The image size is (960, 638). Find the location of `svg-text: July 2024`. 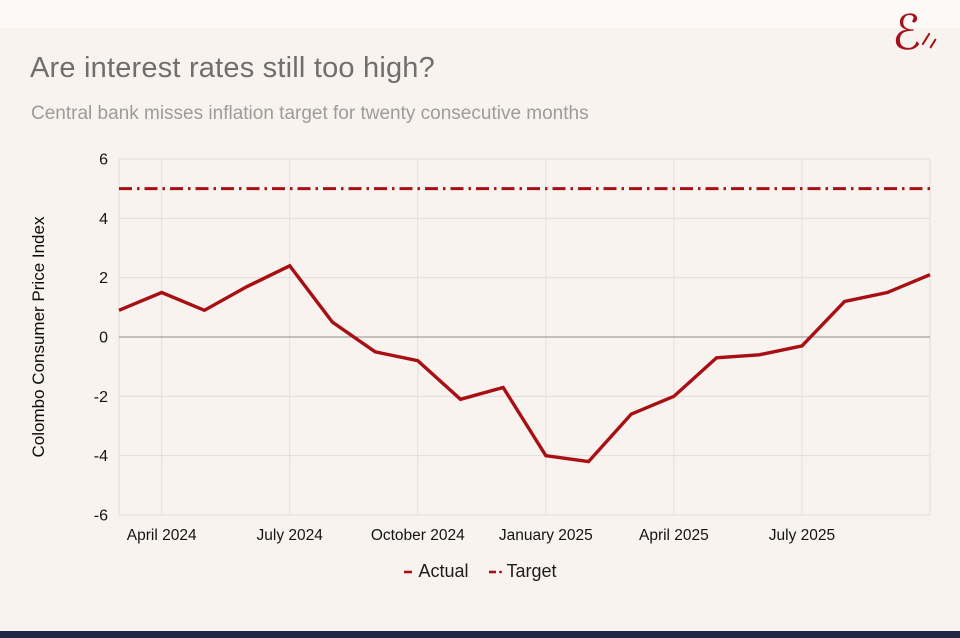

svg-text: July 2024 is located at coordinates (290, 535).